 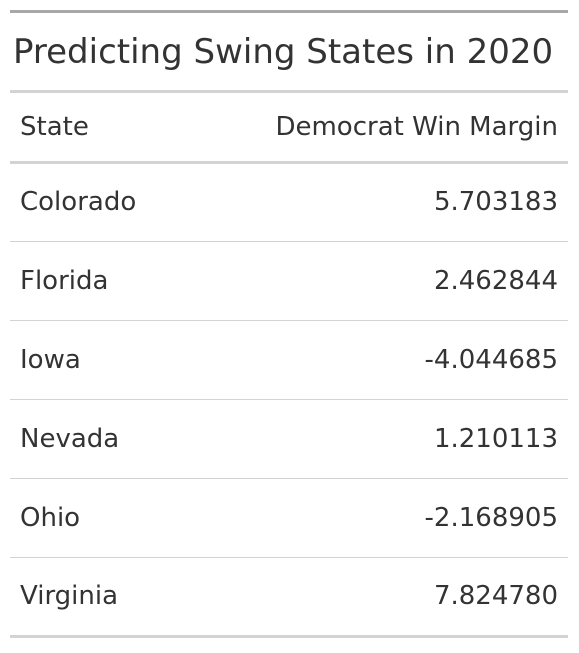 I want to click on table-row: Florida 2.462844, so click(x=289, y=281).